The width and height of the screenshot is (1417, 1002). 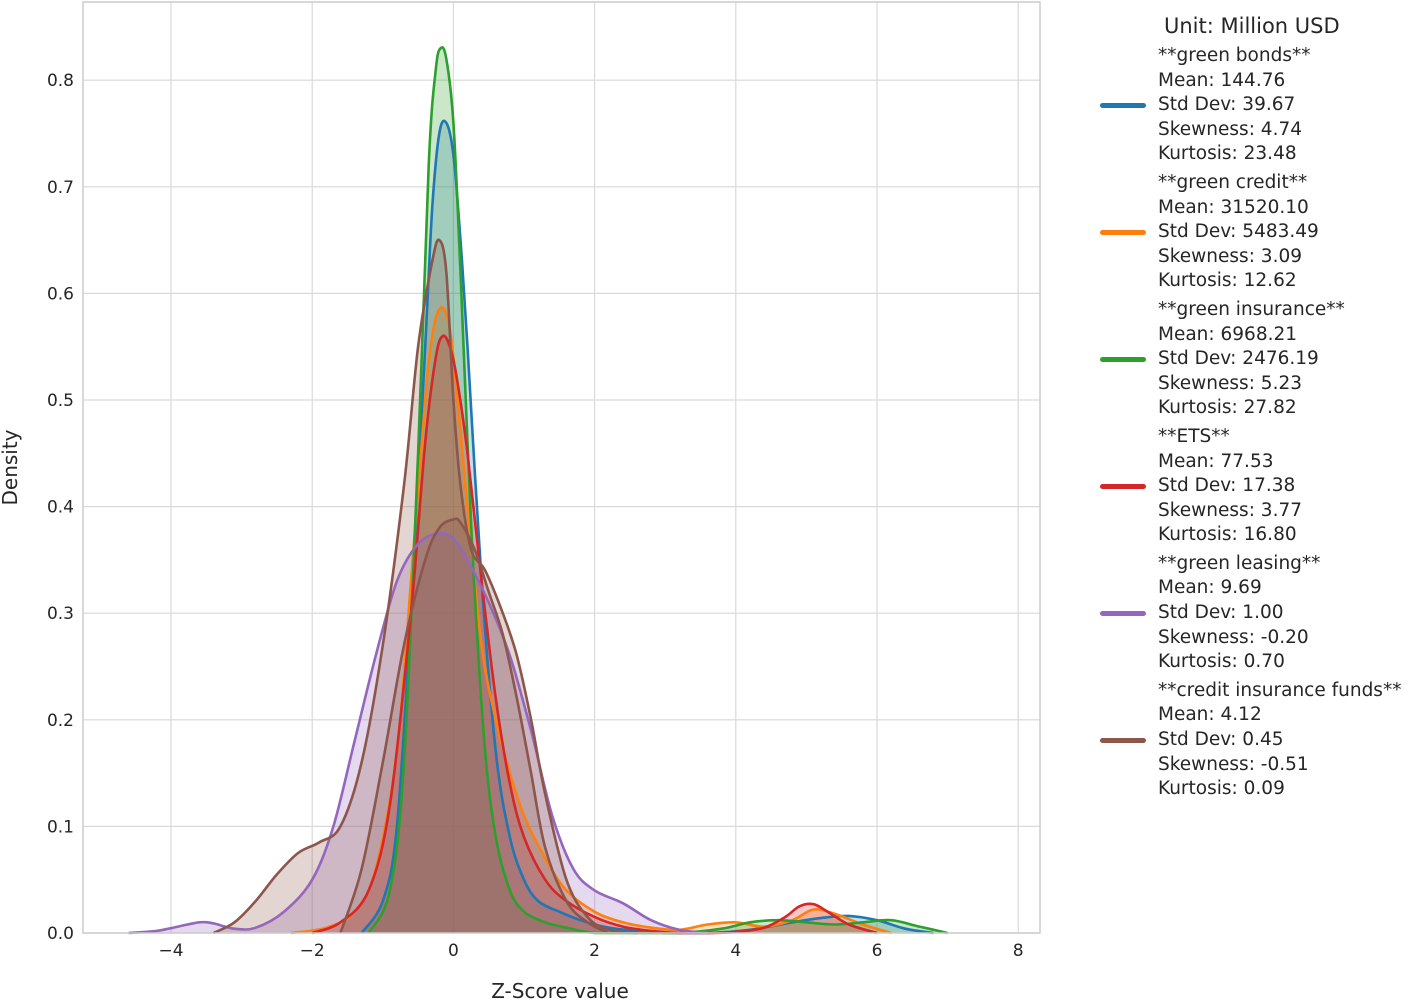 I want to click on legend-title: Unit: Million USD, so click(x=1252, y=26).